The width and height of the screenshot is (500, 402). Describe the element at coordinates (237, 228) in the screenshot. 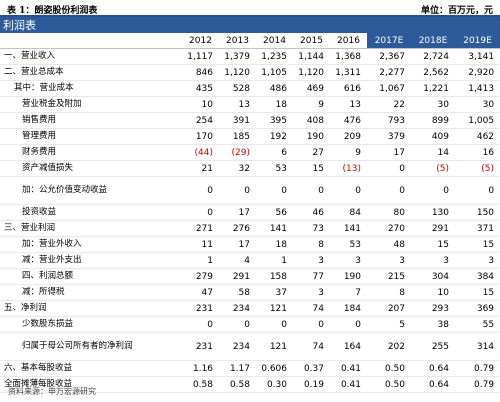

I see `value-cell: 276` at that location.